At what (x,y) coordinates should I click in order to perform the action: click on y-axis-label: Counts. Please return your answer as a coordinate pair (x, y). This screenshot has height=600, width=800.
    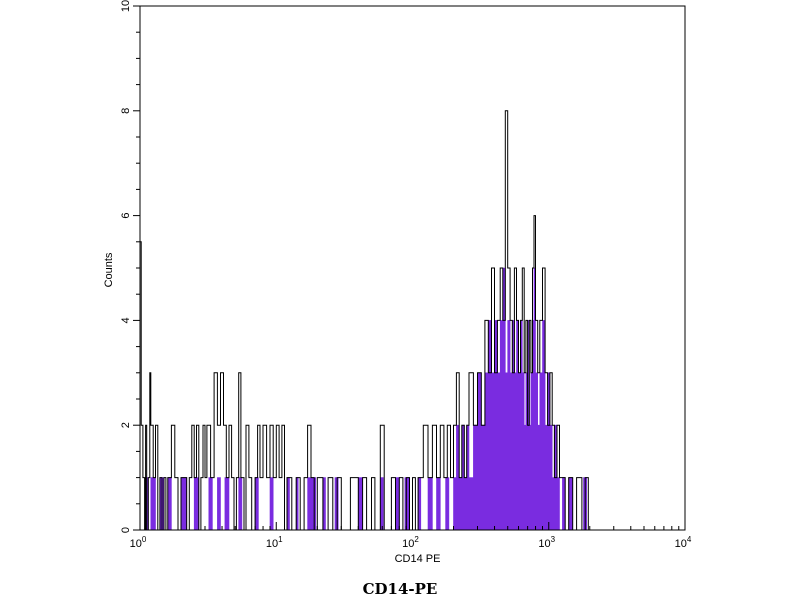
    Looking at the image, I should click on (109, 269).